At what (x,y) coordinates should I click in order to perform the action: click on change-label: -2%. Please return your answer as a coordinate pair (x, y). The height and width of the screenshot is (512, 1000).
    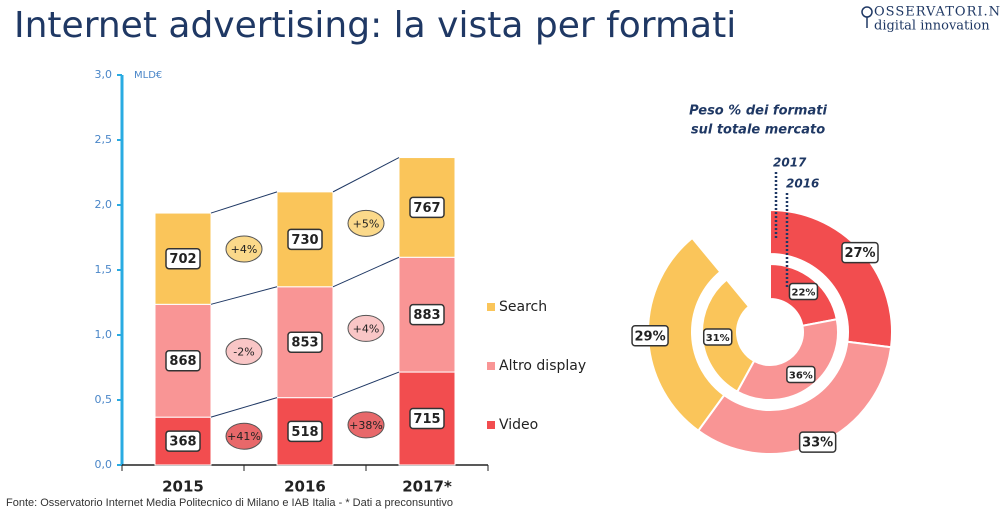
    Looking at the image, I should click on (243, 351).